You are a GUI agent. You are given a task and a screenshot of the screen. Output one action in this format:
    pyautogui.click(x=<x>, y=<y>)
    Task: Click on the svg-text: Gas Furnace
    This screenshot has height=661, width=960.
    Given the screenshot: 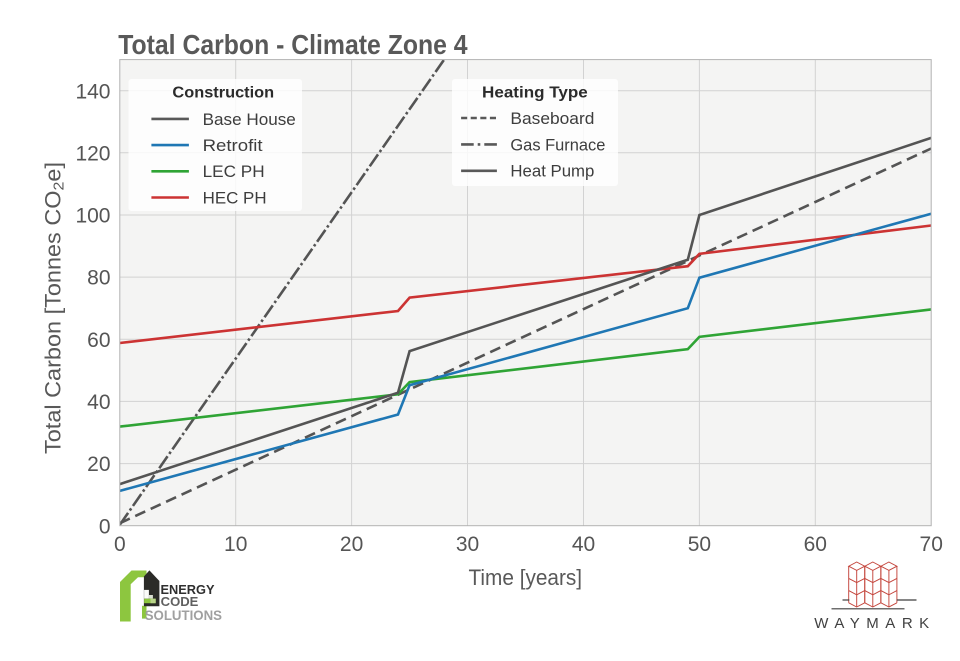 What is the action you would take?
    pyautogui.click(x=557, y=145)
    